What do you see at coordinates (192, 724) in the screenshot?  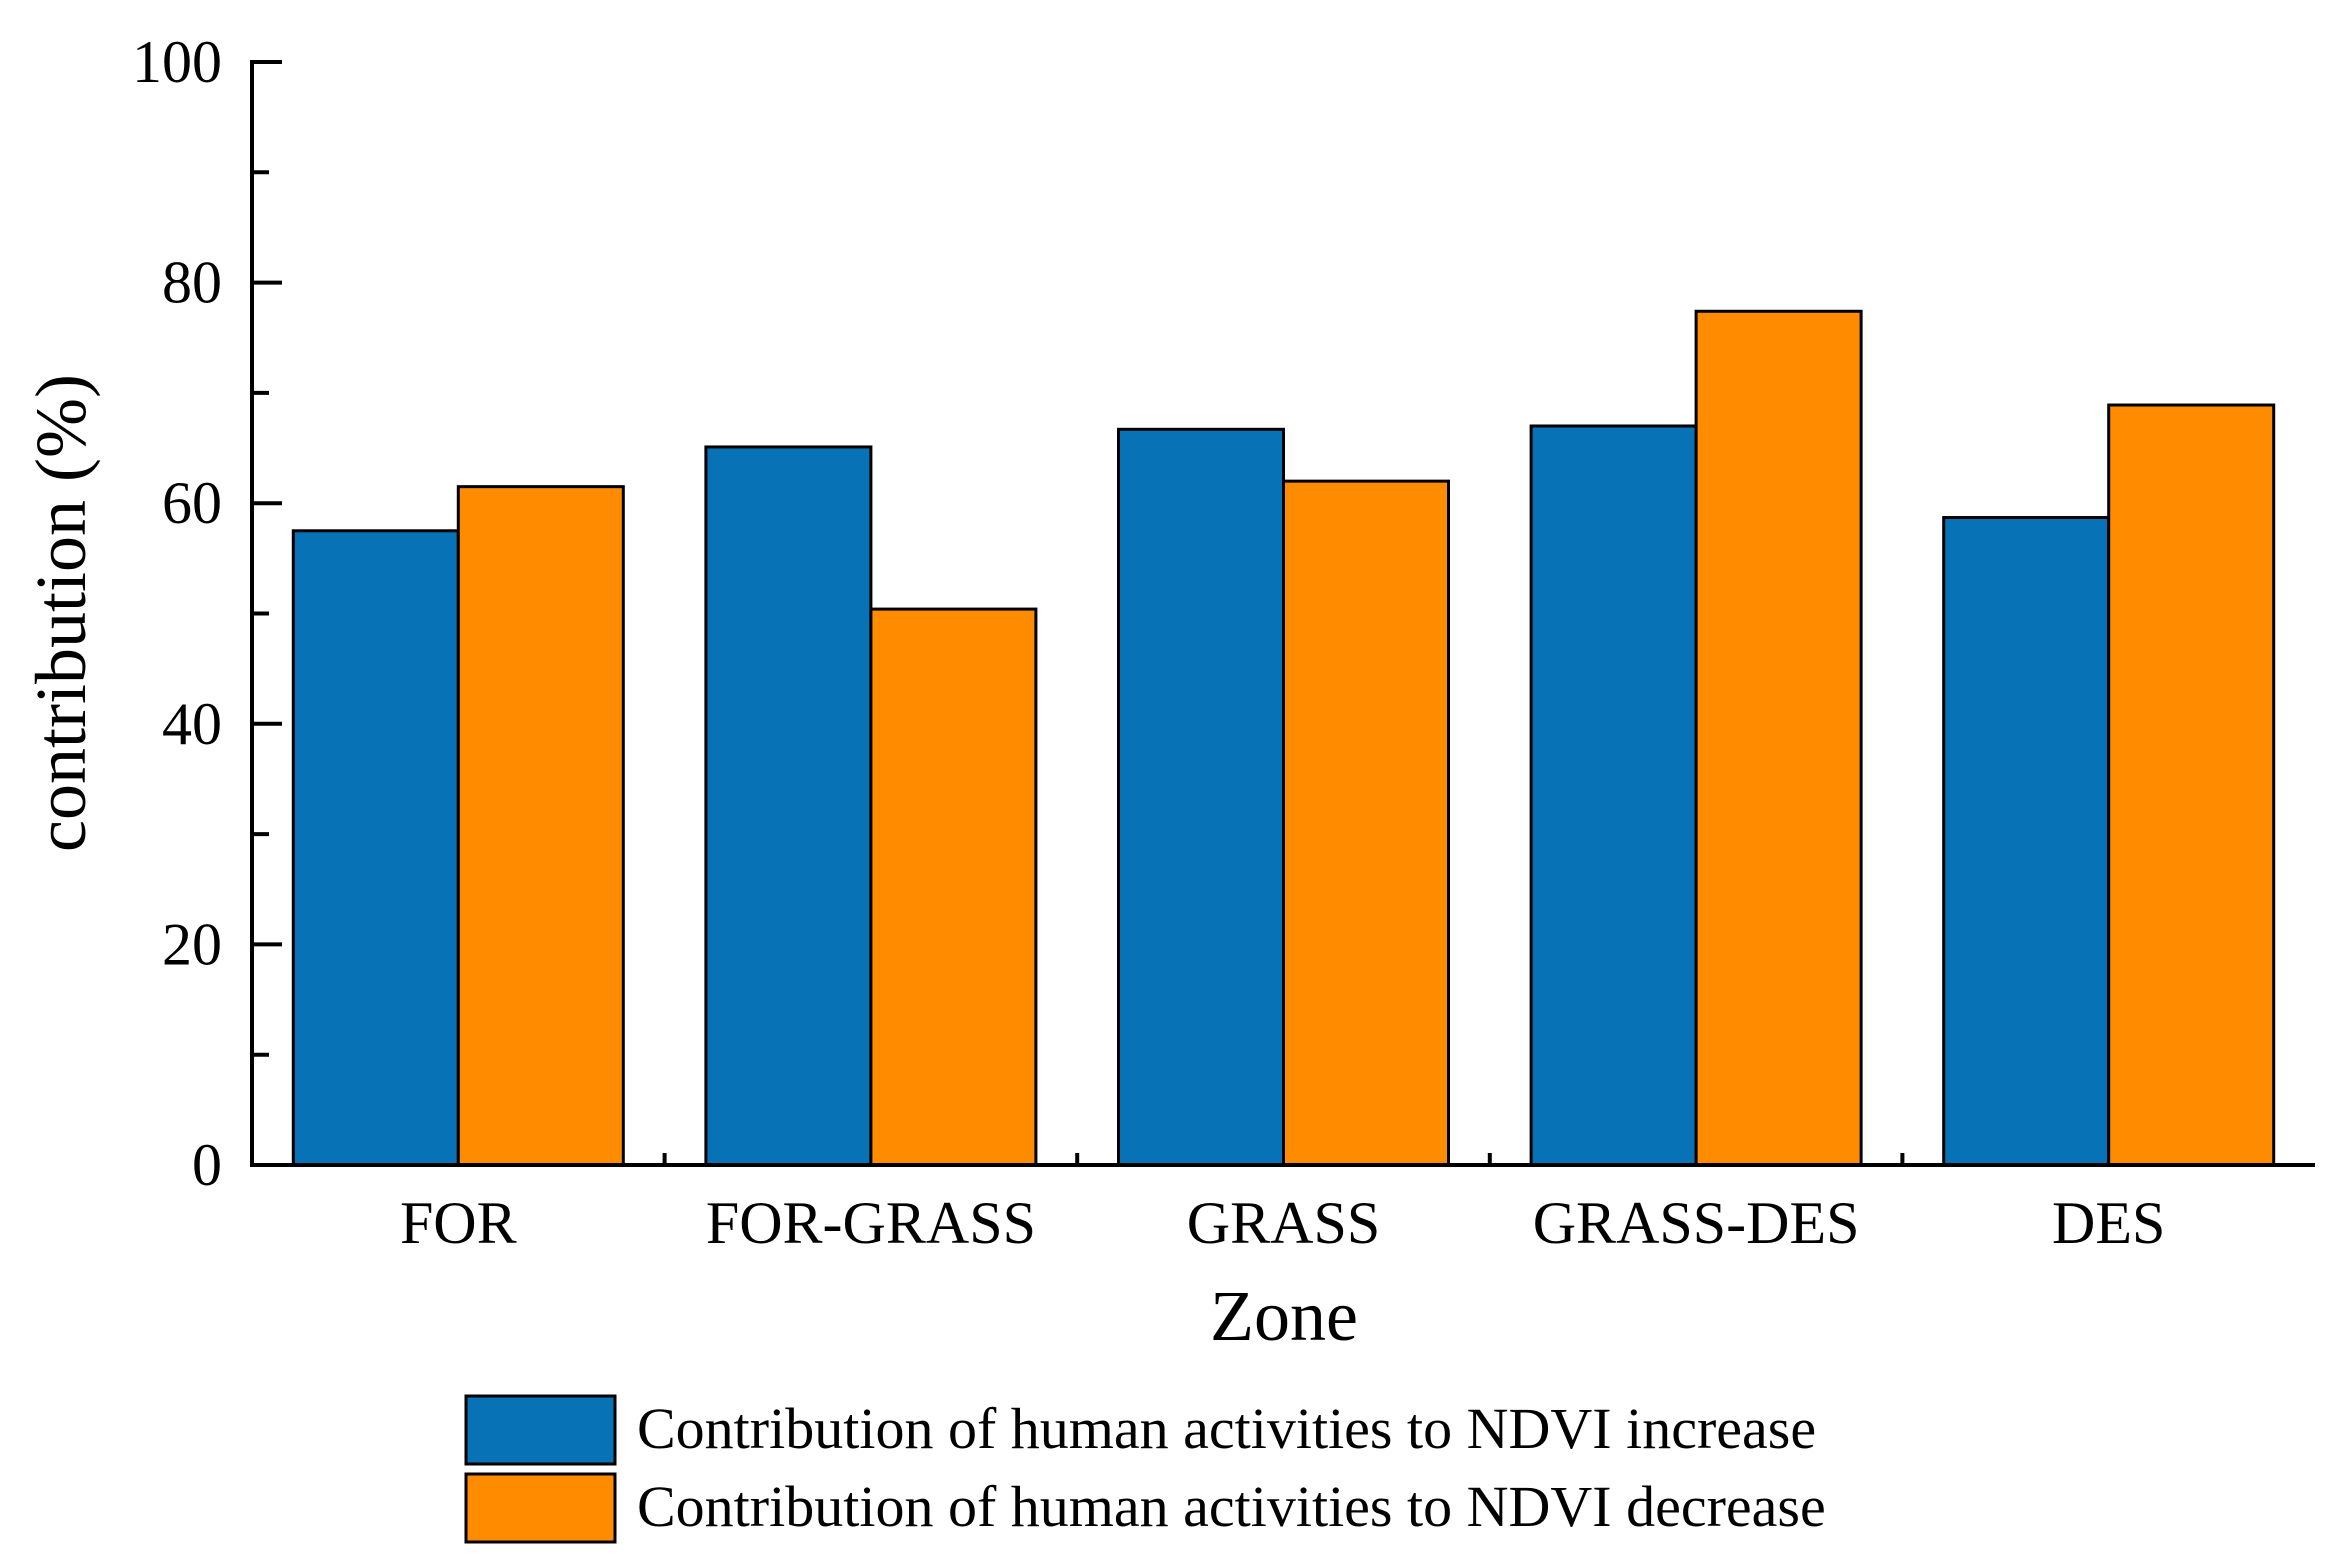 I see `y-tick-label: 40` at bounding box center [192, 724].